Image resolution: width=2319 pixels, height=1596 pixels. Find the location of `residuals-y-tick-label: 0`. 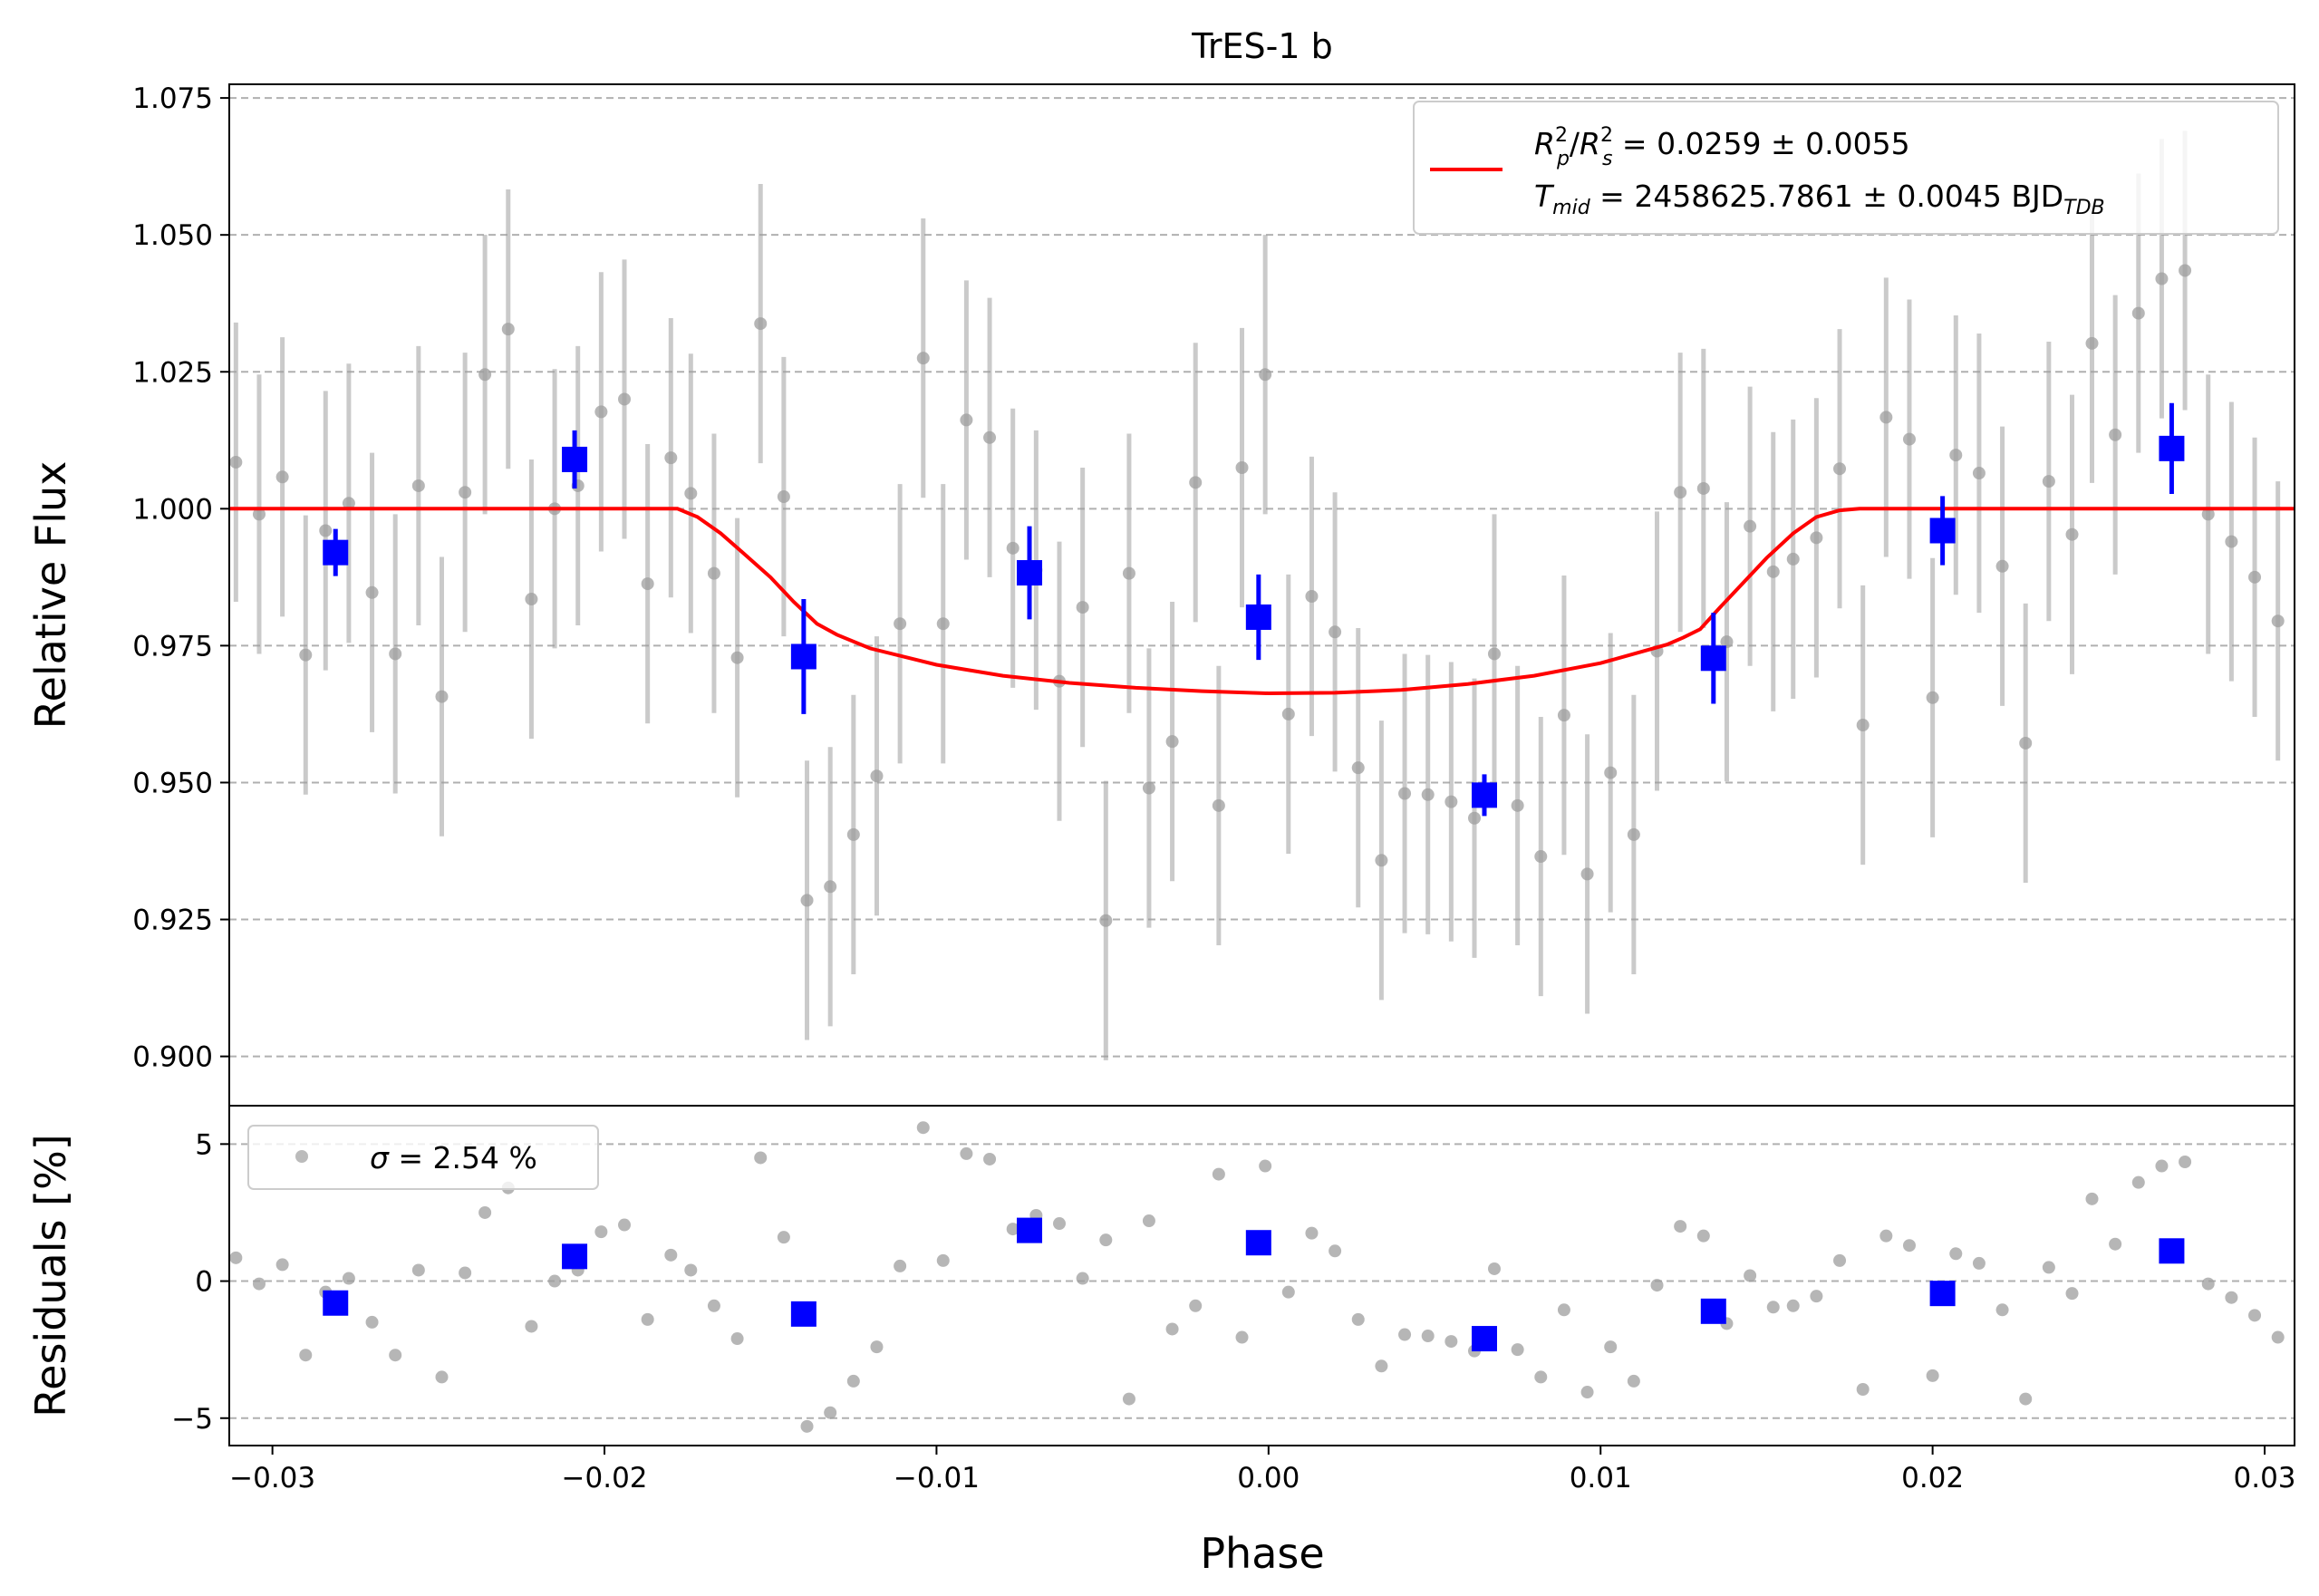

residuals-y-tick-label: 0 is located at coordinates (204, 1282).